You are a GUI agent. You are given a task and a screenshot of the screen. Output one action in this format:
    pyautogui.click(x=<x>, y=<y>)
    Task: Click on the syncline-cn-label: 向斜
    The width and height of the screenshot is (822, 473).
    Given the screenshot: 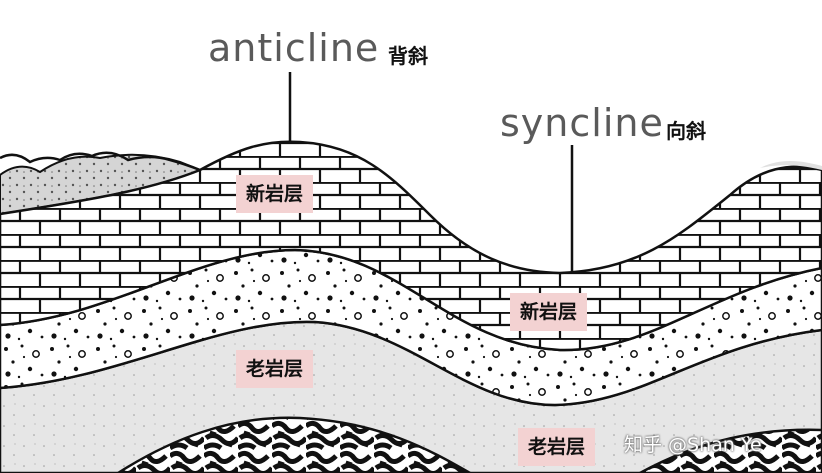 What is the action you would take?
    pyautogui.click(x=686, y=131)
    